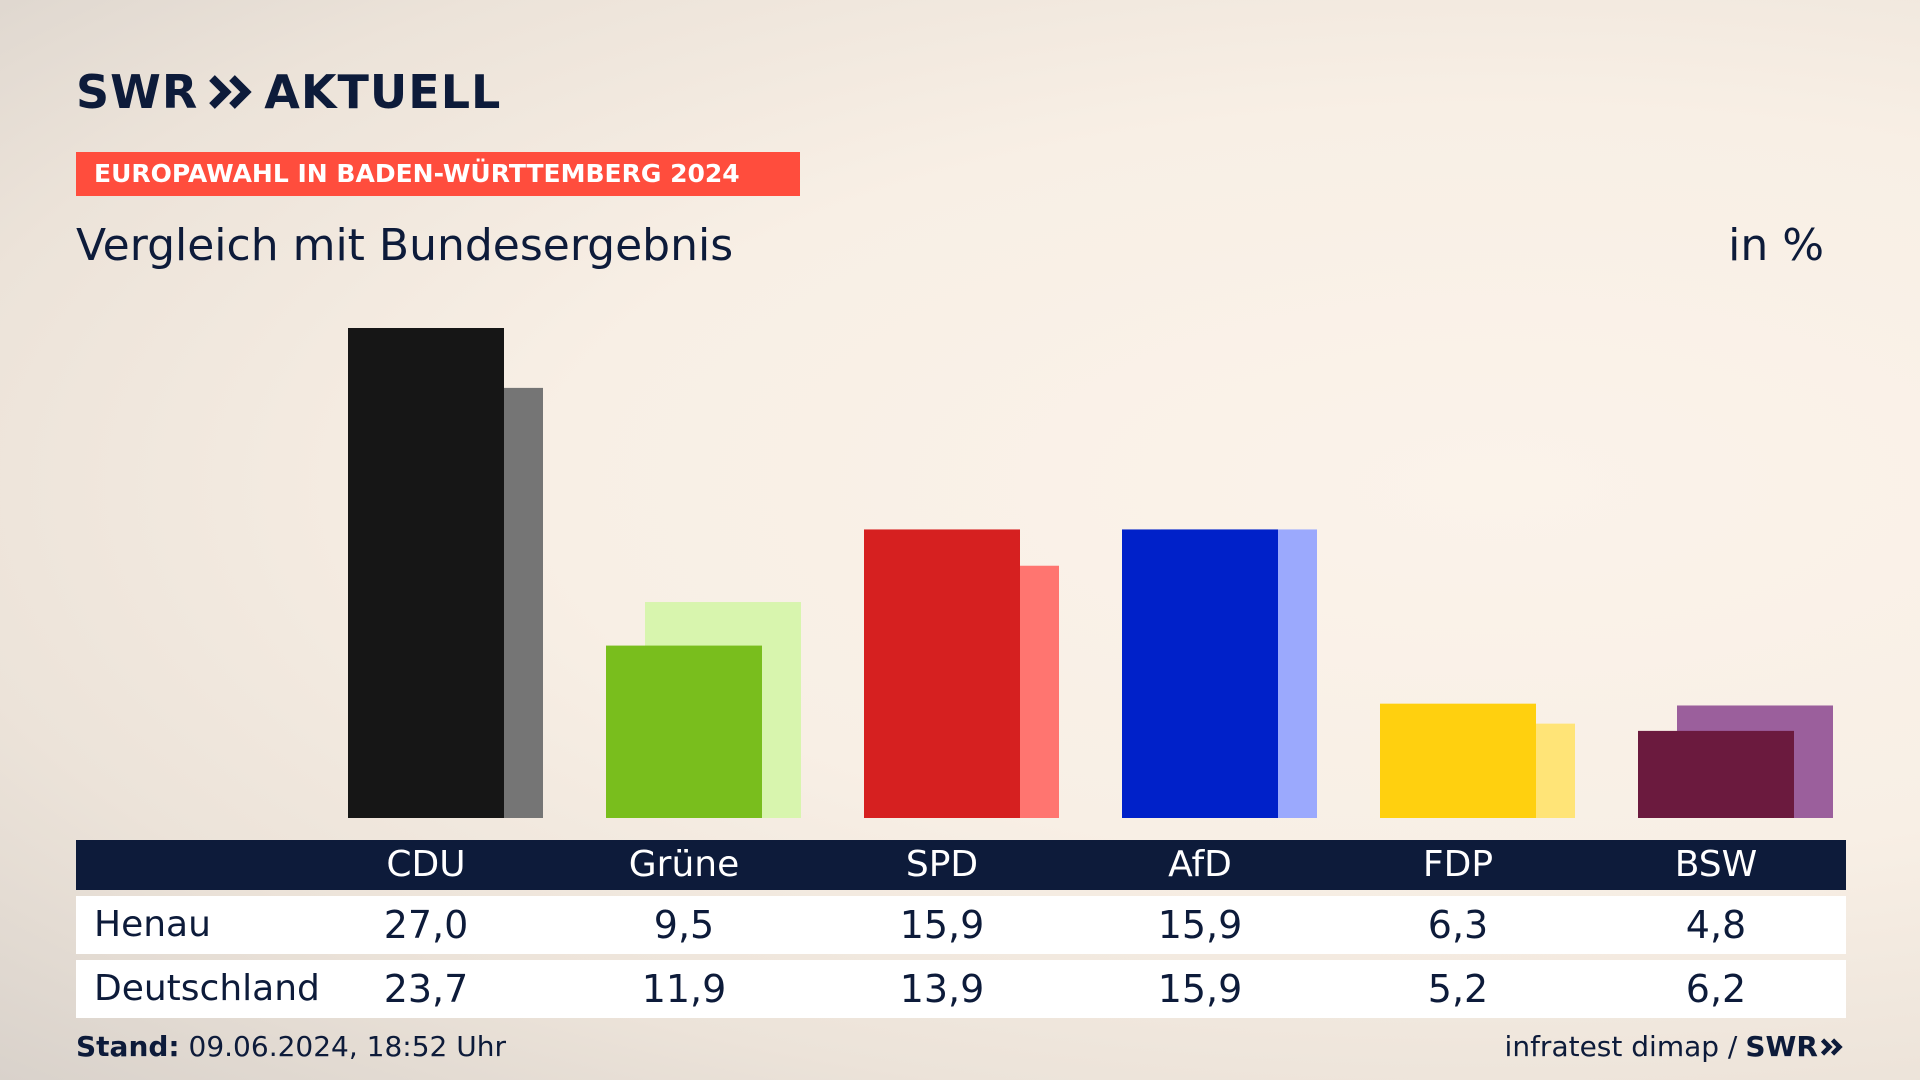 The width and height of the screenshot is (1920, 1080). What do you see at coordinates (684, 731) in the screenshot?
I see `bar-henau-gr-ne` at bounding box center [684, 731].